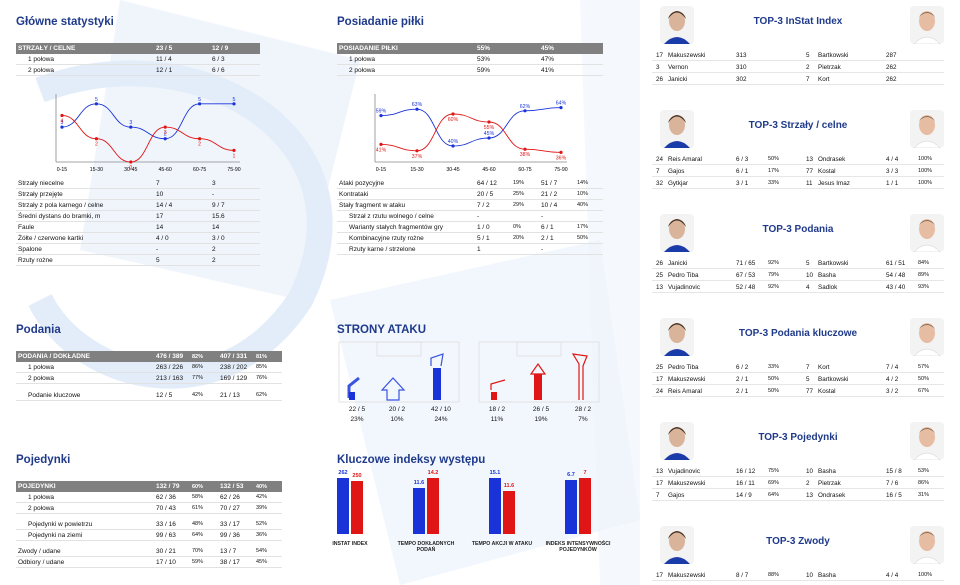 The image size is (960, 585). Describe the element at coordinates (470, 216) in the screenshot. I see `table-row: Strzał z rzutu wolnego / celne - -` at that location.